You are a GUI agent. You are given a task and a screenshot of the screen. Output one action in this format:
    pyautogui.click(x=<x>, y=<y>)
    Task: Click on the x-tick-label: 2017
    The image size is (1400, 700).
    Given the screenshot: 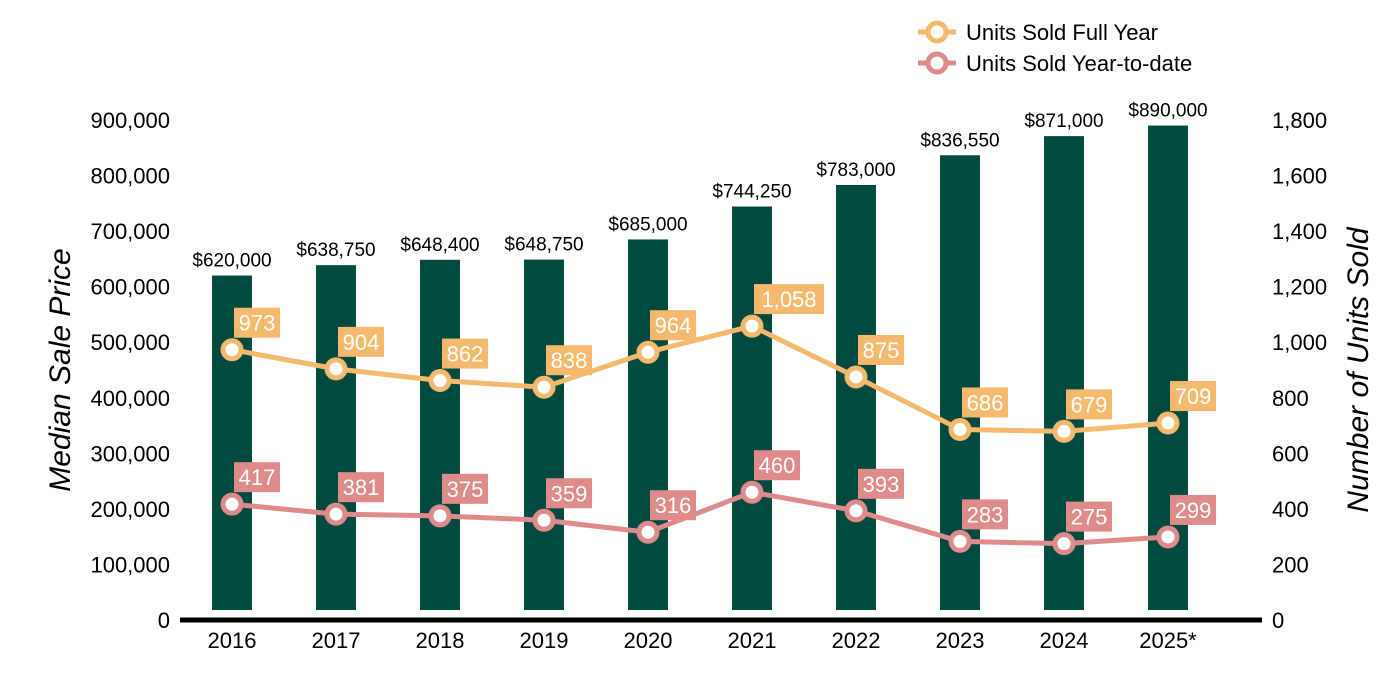 What is the action you would take?
    pyautogui.click(x=336, y=640)
    